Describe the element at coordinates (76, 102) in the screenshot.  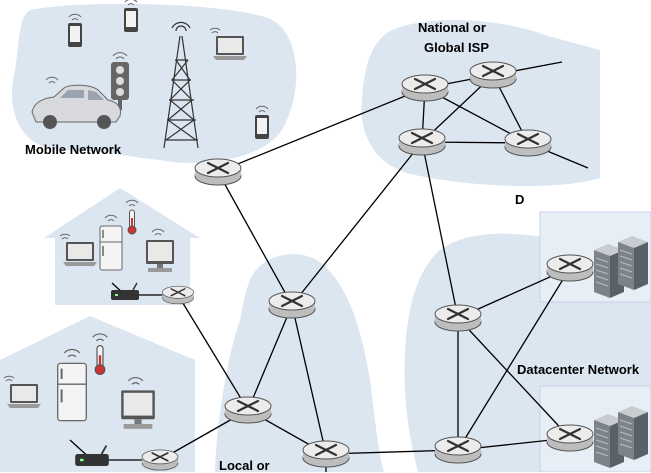
I see `car-icon` at that location.